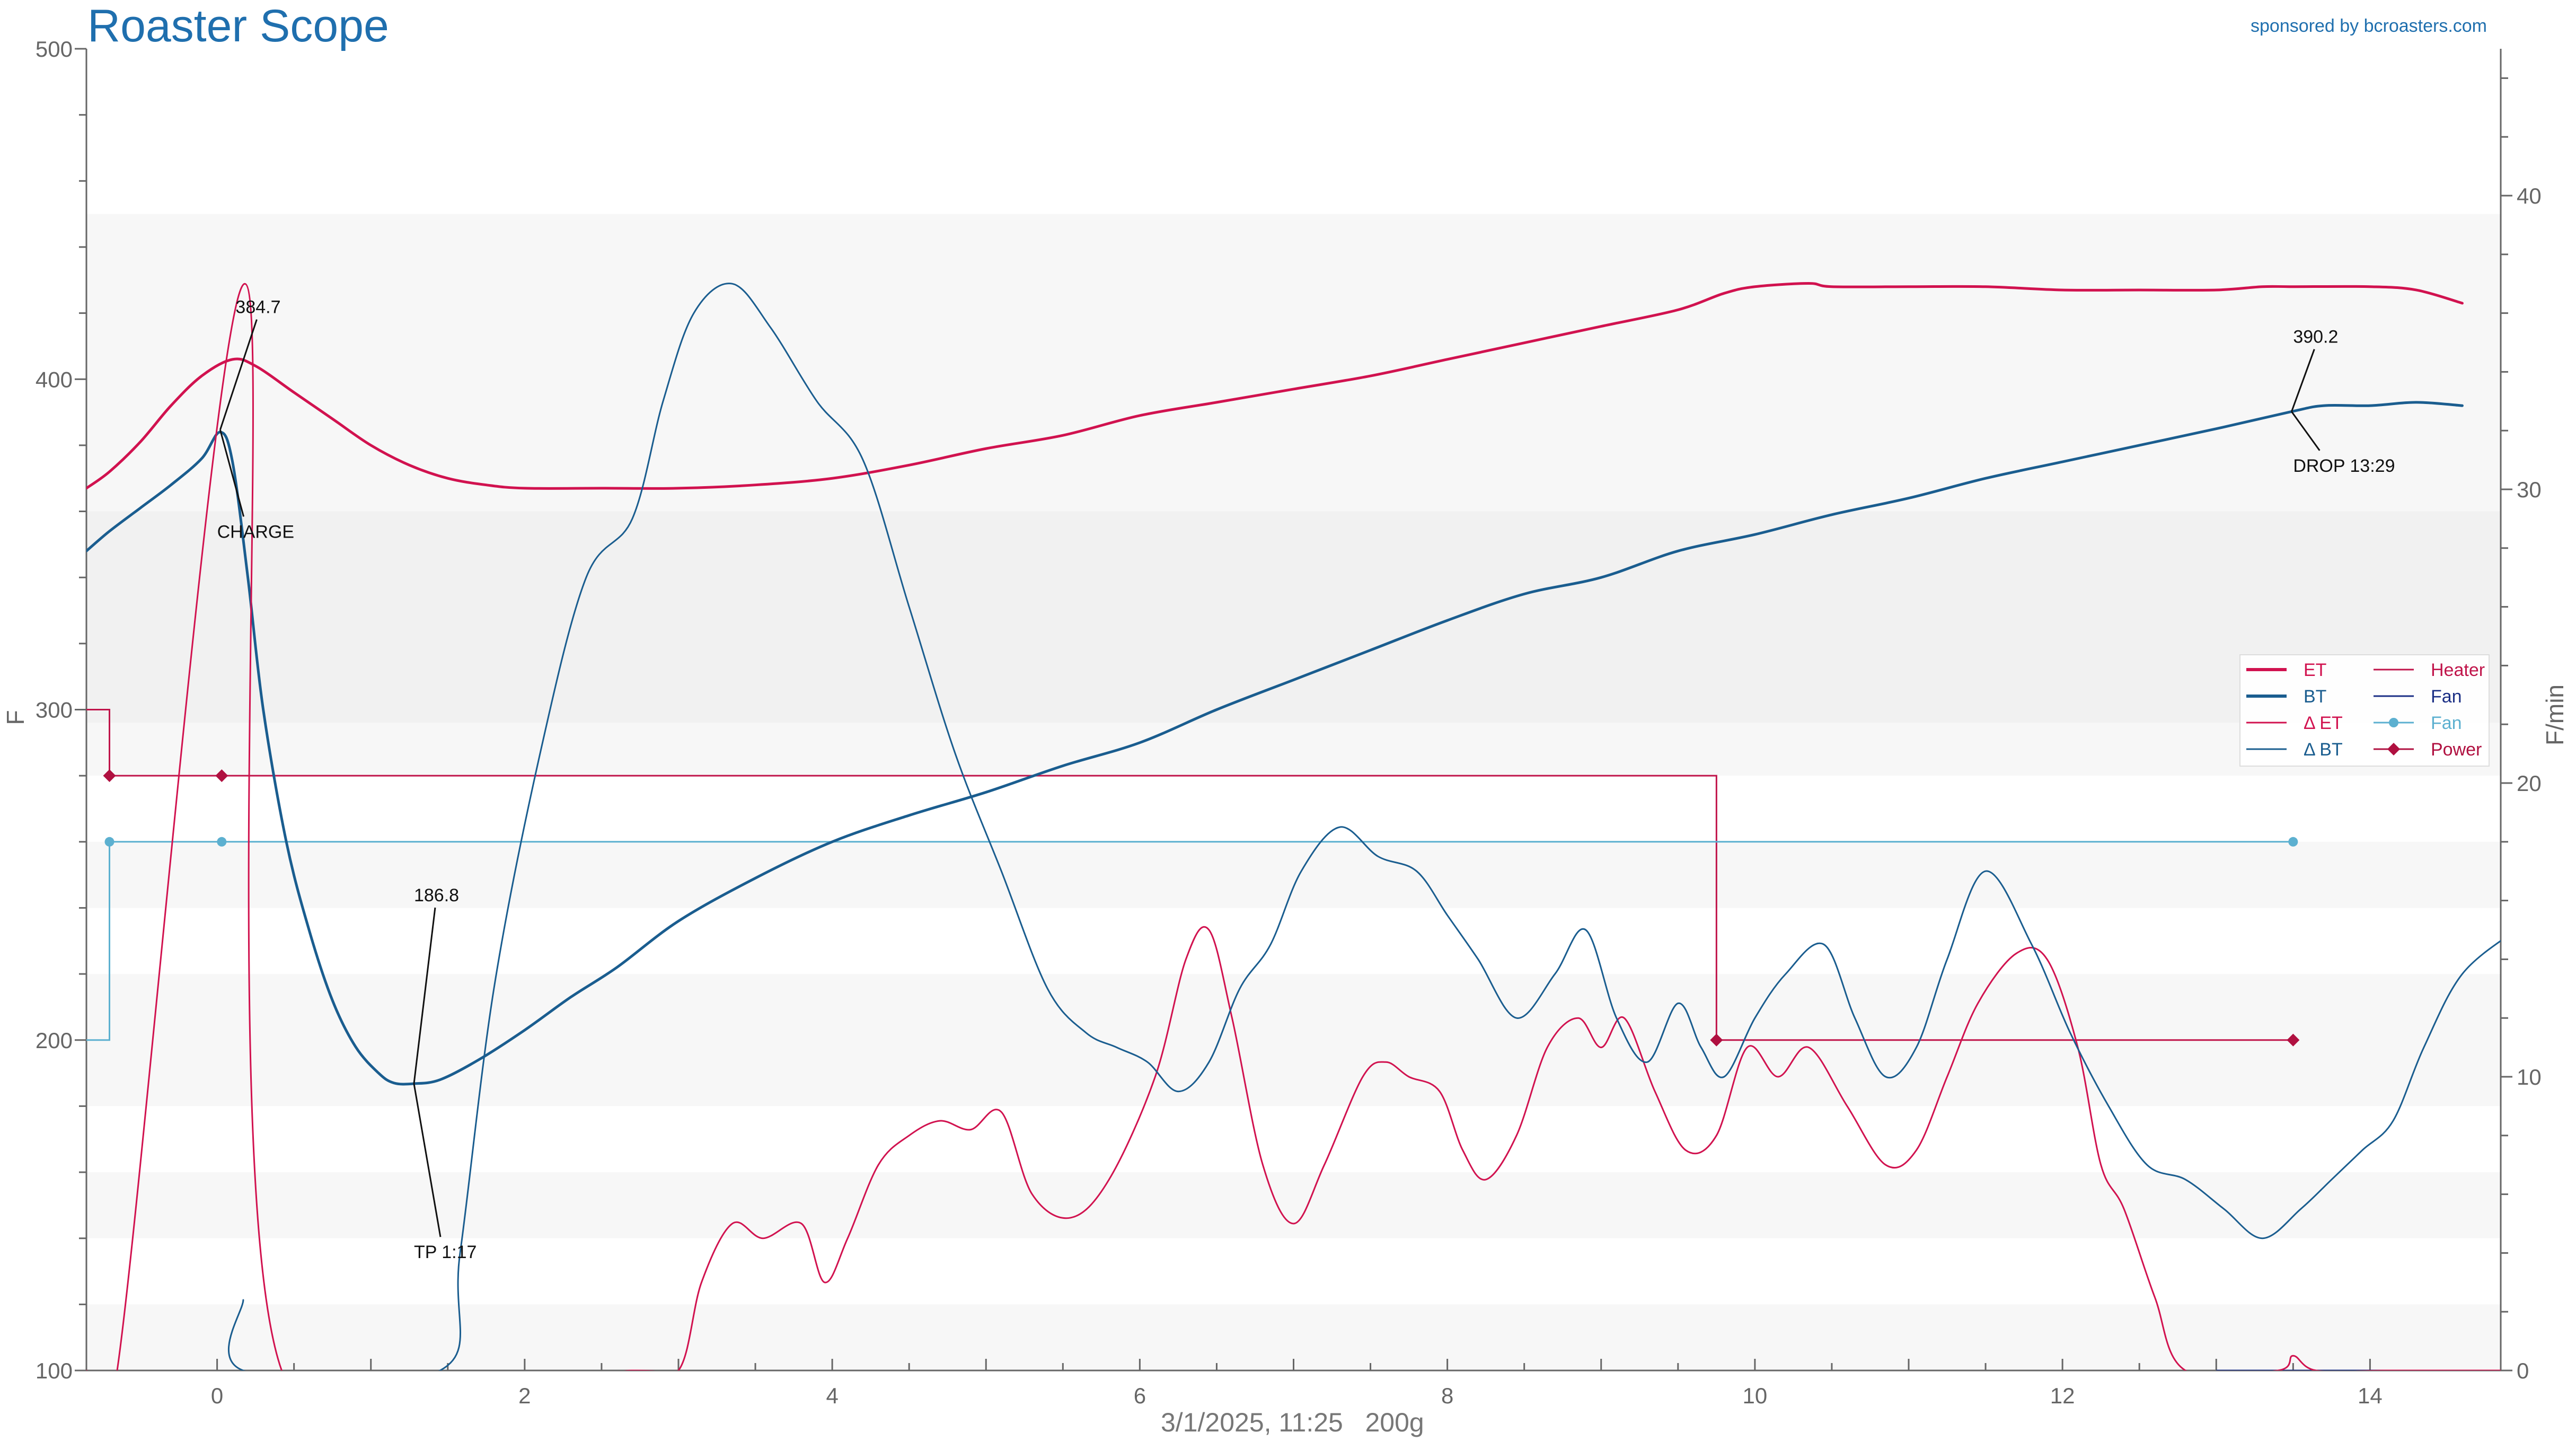  I want to click on y-right-tick-label: 10, so click(2529, 1077).